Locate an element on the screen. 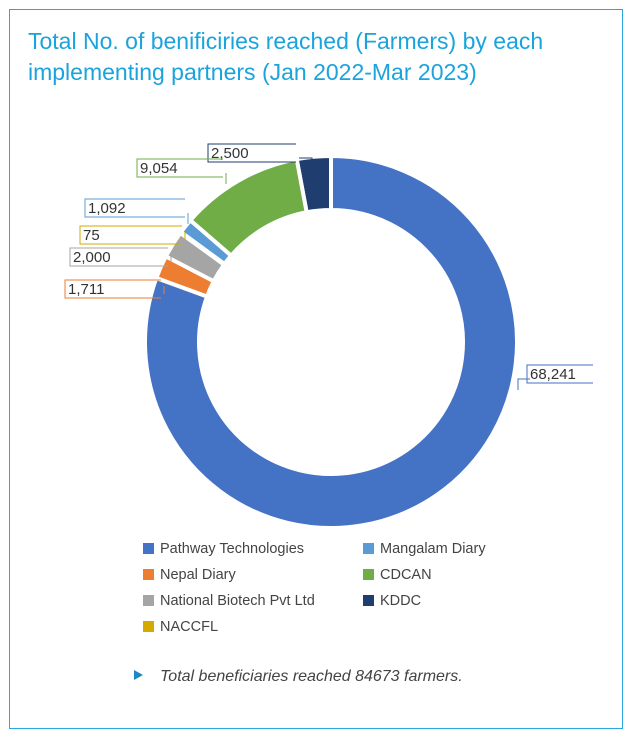 This screenshot has height=729, width=632. legend-swatch-national-biotech-pvt-ltd is located at coordinates (148, 600).